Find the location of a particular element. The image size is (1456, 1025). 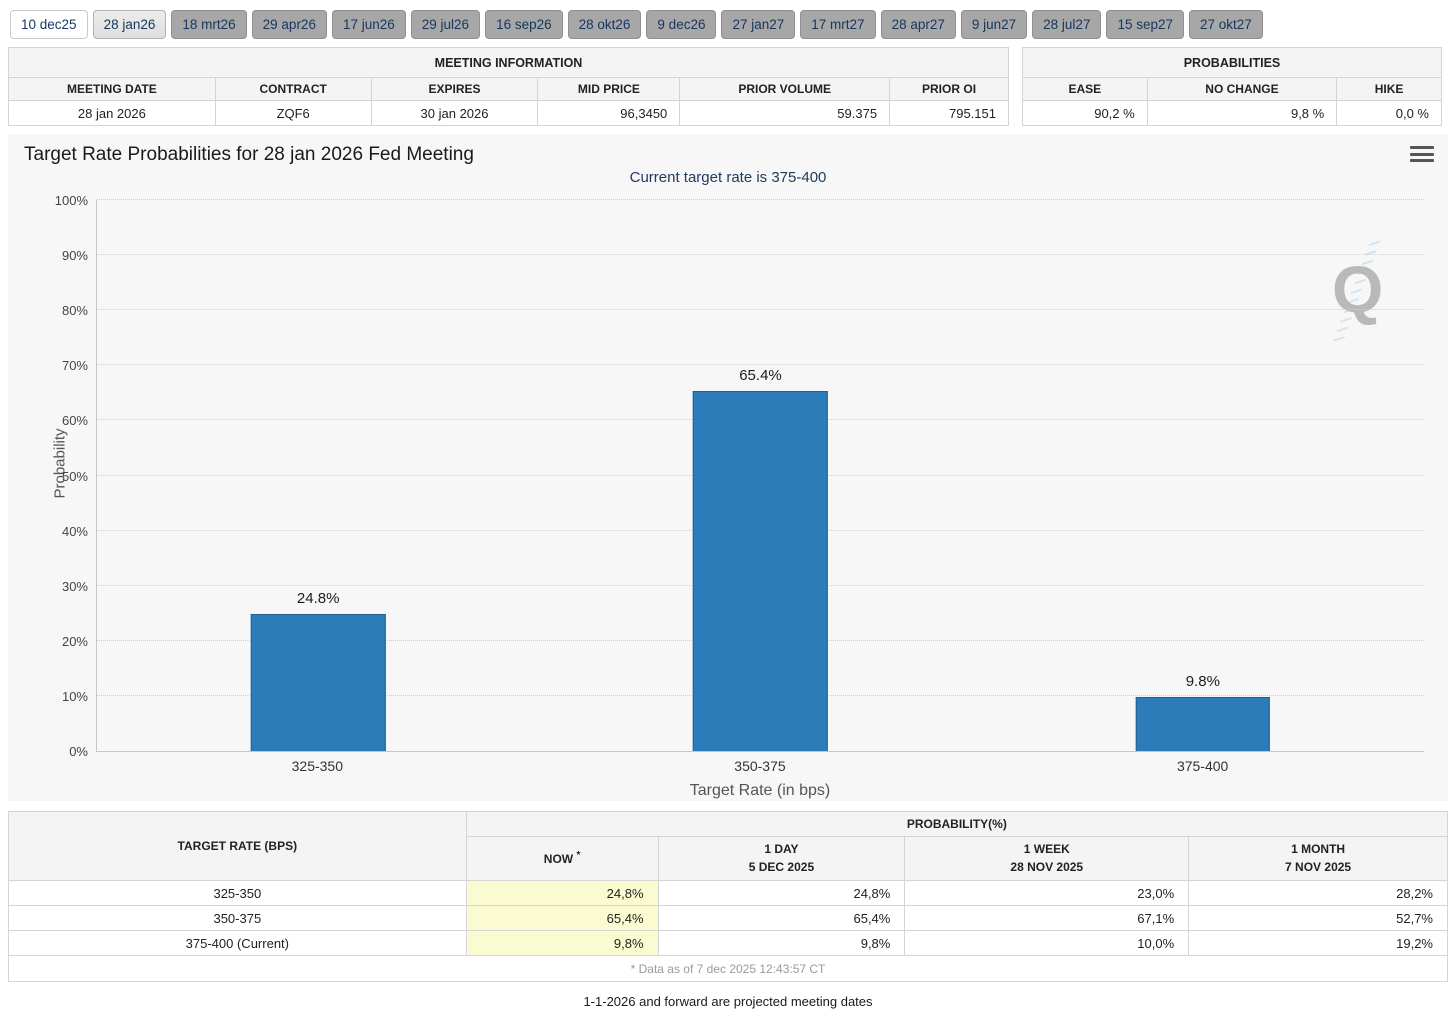

y-axis-tick-label: 40% is located at coordinates (74, 531).